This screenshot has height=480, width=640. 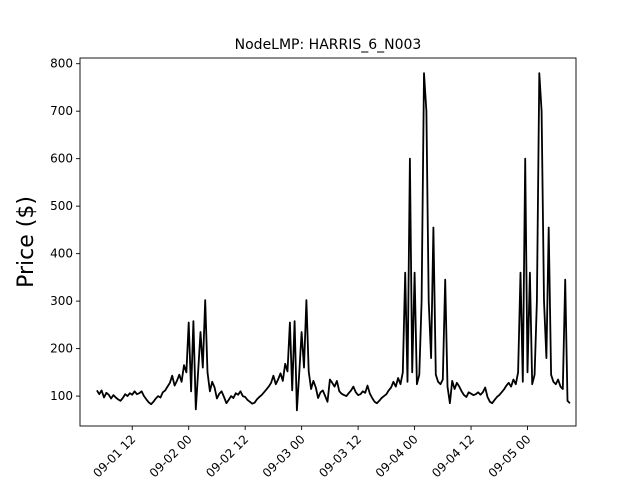 What do you see at coordinates (61, 396) in the screenshot?
I see `y-tick-label: 100` at bounding box center [61, 396].